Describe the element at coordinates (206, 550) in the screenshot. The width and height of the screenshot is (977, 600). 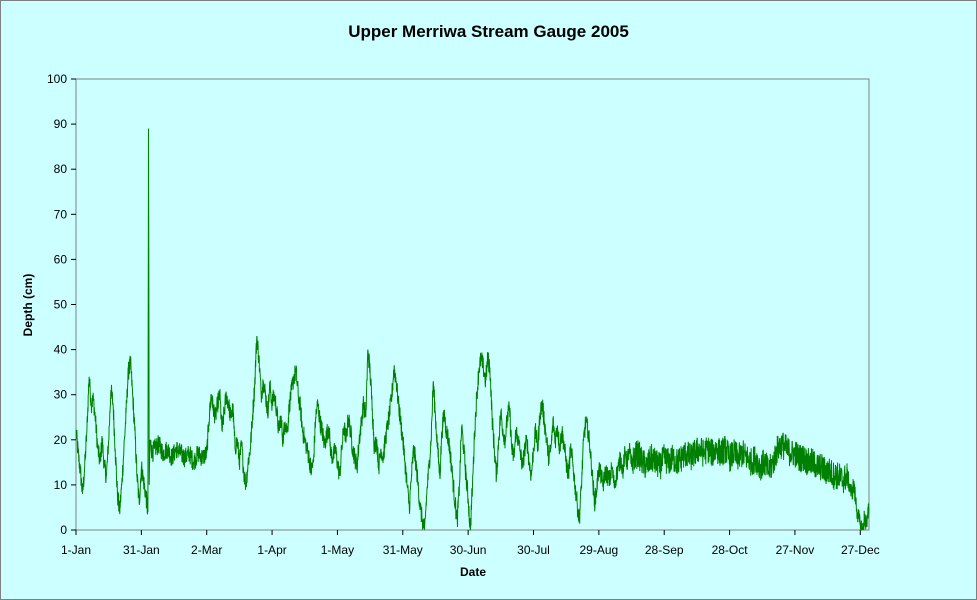
I see `x-tick-label: 2-Mar` at that location.